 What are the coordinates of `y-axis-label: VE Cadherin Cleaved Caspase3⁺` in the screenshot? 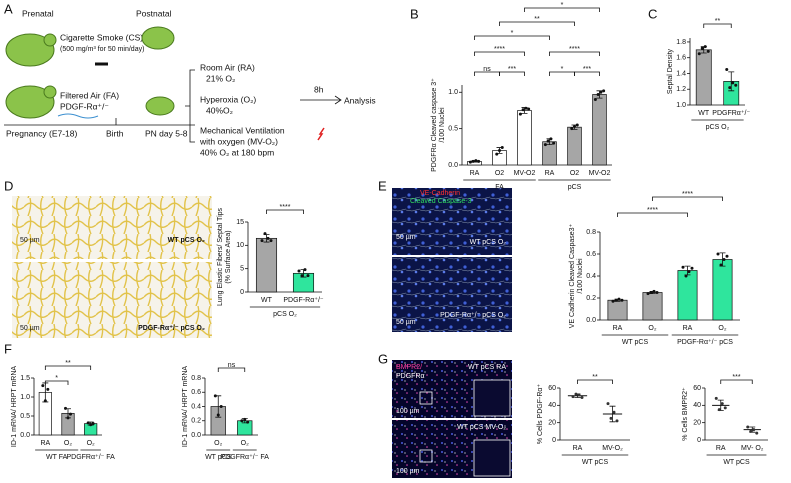 It's located at (572, 275).